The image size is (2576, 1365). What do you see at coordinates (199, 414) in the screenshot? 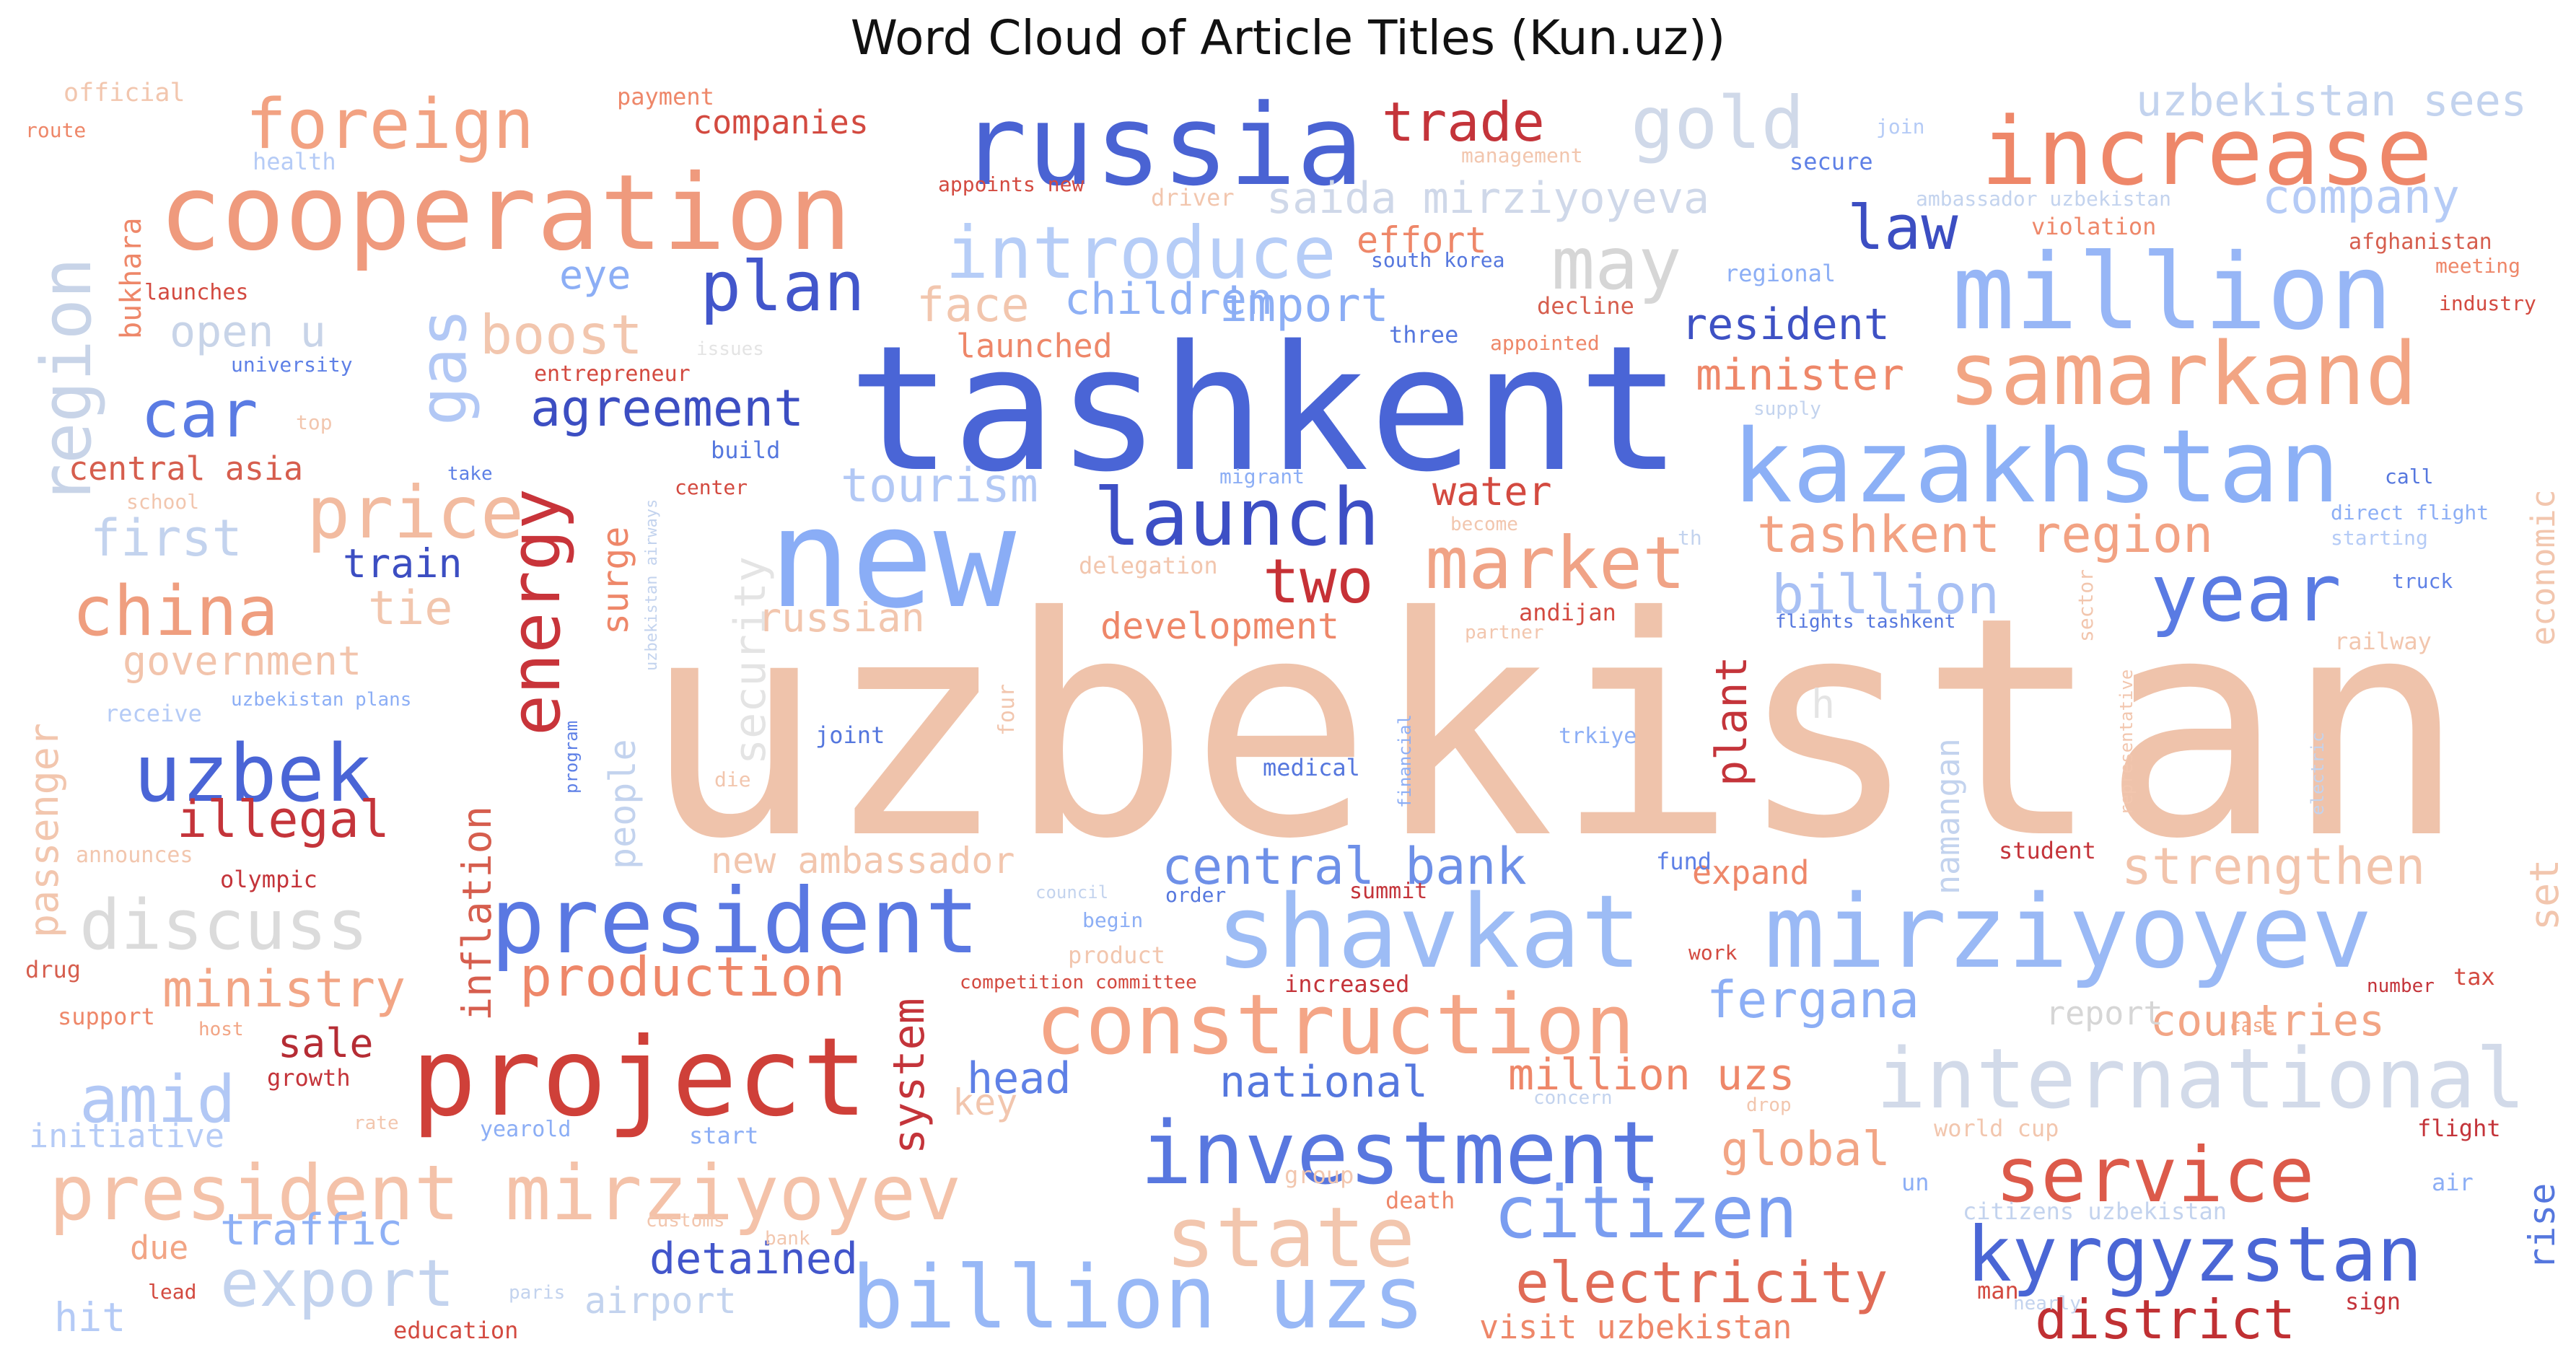
I see `word-car: car` at bounding box center [199, 414].